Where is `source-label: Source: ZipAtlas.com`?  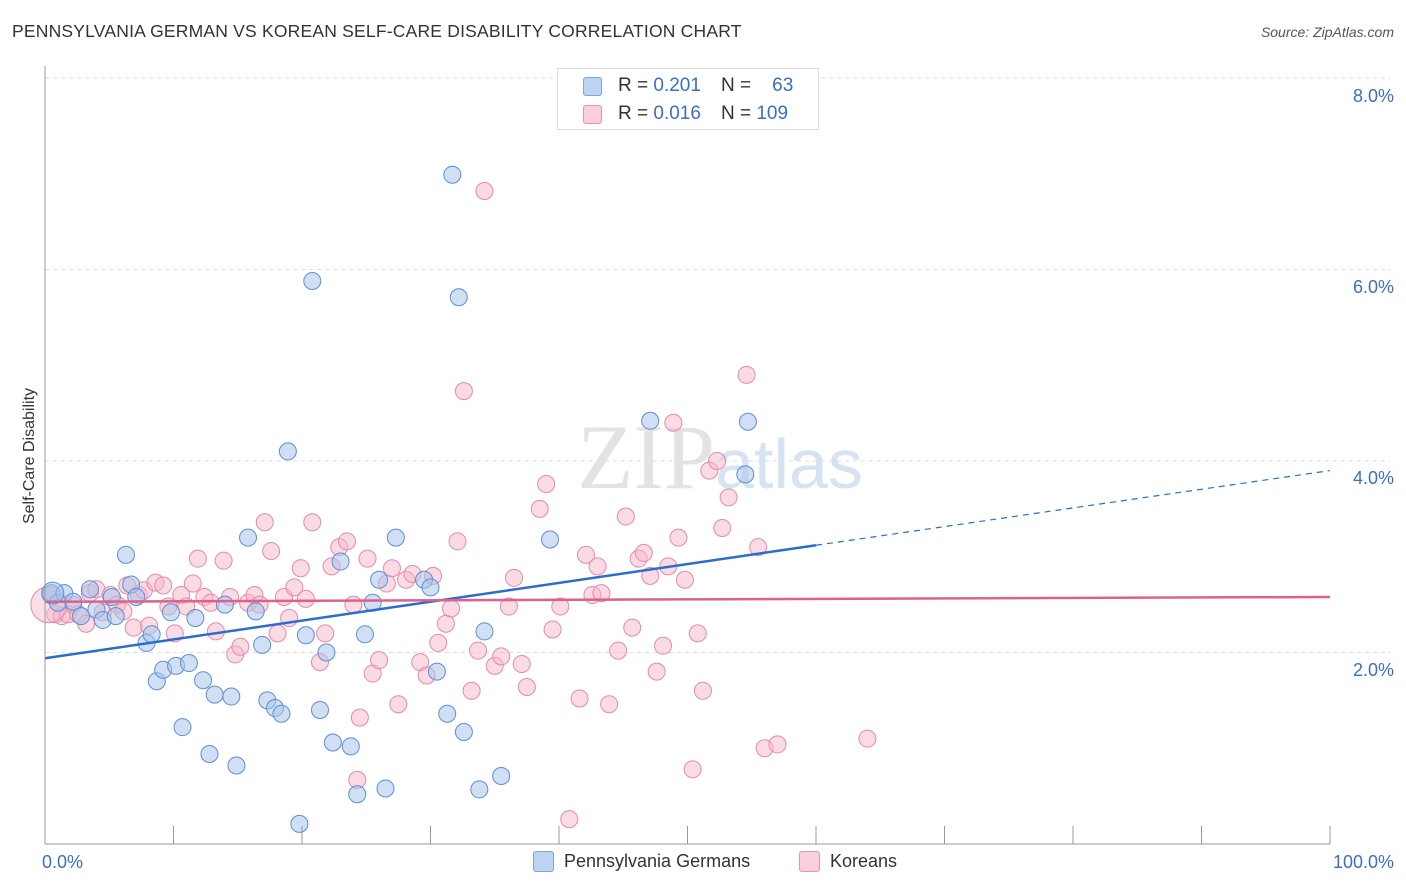
source-label: Source: ZipAtlas.com is located at coordinates (1327, 32).